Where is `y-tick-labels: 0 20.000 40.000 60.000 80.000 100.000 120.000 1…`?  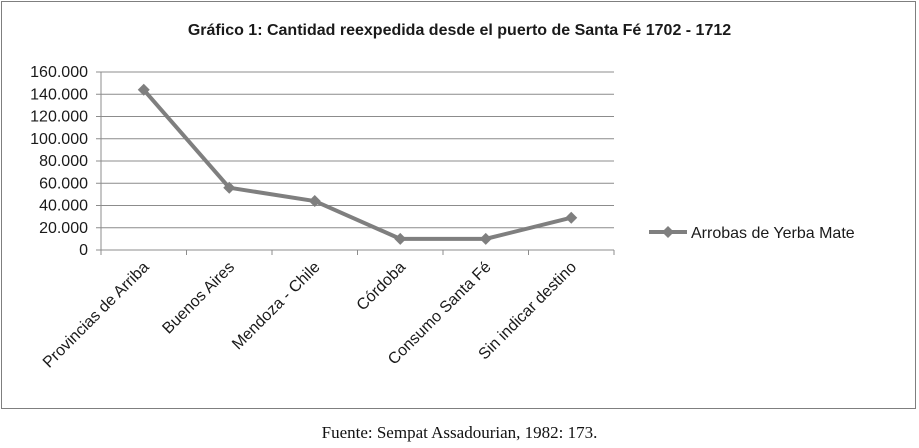 y-tick-labels: 0 20.000 40.000 60.000 80.000 100.000 120.000 1… is located at coordinates (59, 161).